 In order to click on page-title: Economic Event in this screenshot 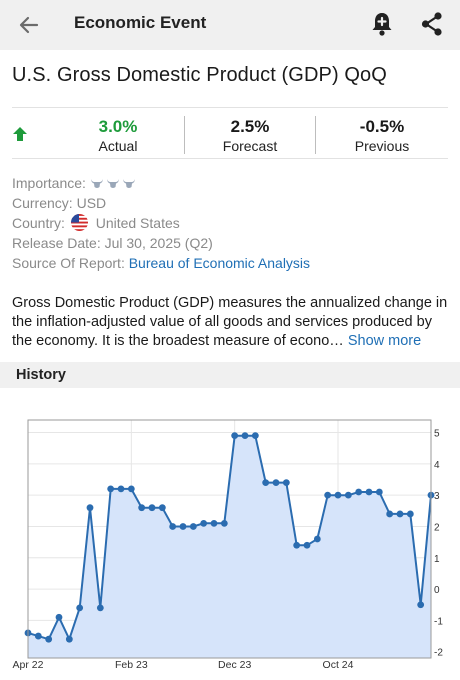, I will do `click(140, 22)`.